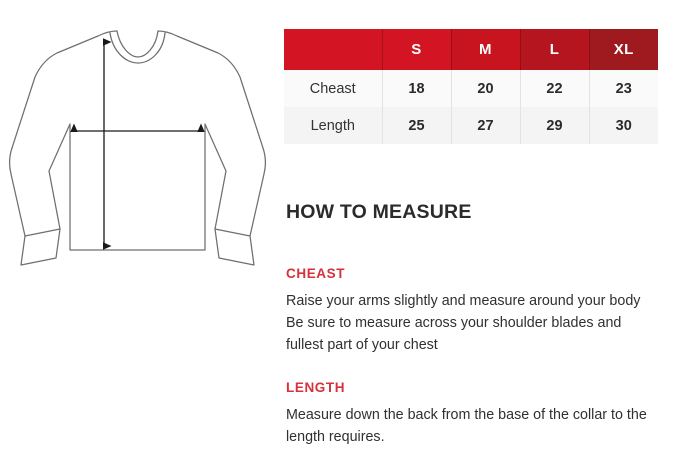 The width and height of the screenshot is (680, 469). Describe the element at coordinates (555, 88) in the screenshot. I see `cheast-value-l: 22` at that location.